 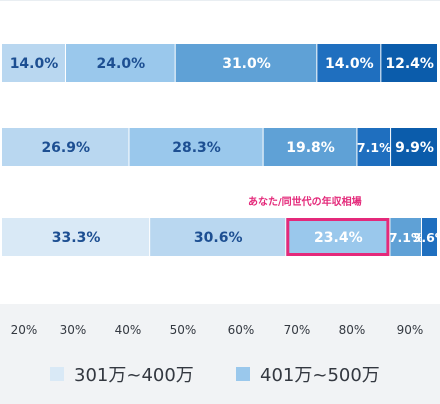 I want to click on x-tick-label: 90%, so click(x=410, y=330).